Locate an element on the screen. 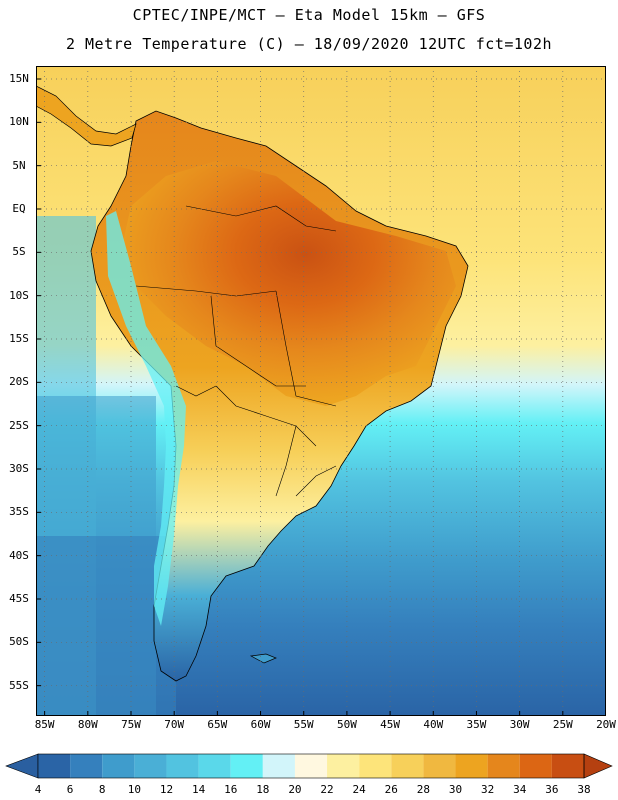  lat-label: 10S is located at coordinates (19, 295).